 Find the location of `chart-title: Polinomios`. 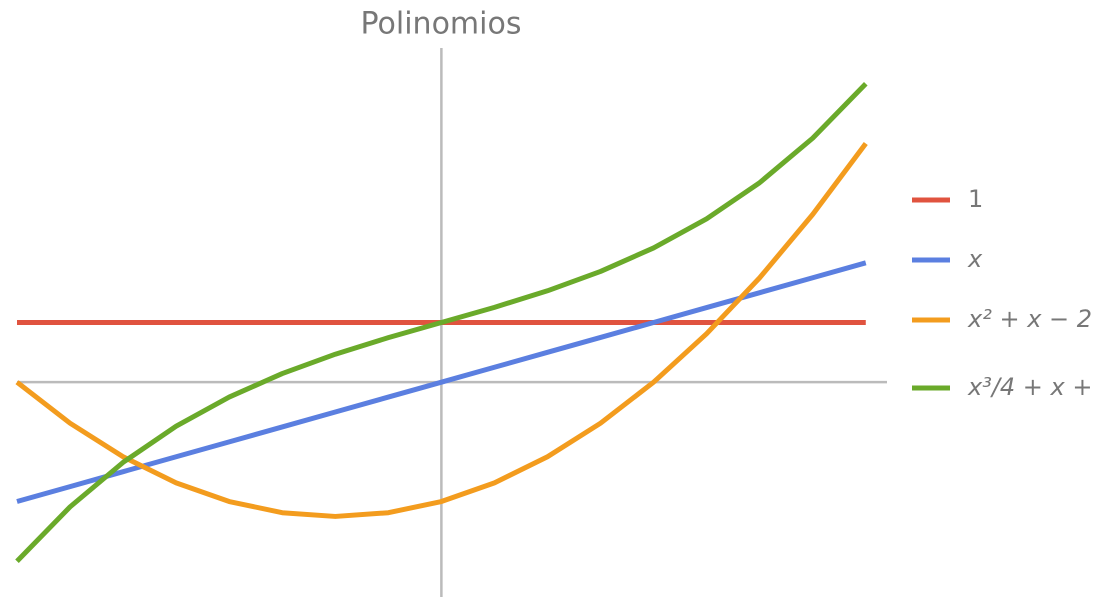

chart-title: Polinomios is located at coordinates (441, 24).